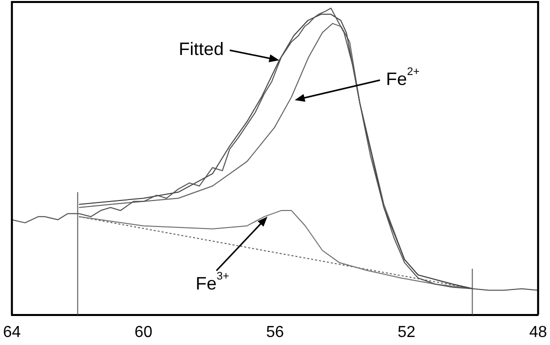 The height and width of the screenshot is (345, 550). What do you see at coordinates (407, 332) in the screenshot?
I see `x-tick-label: 52` at bounding box center [407, 332].